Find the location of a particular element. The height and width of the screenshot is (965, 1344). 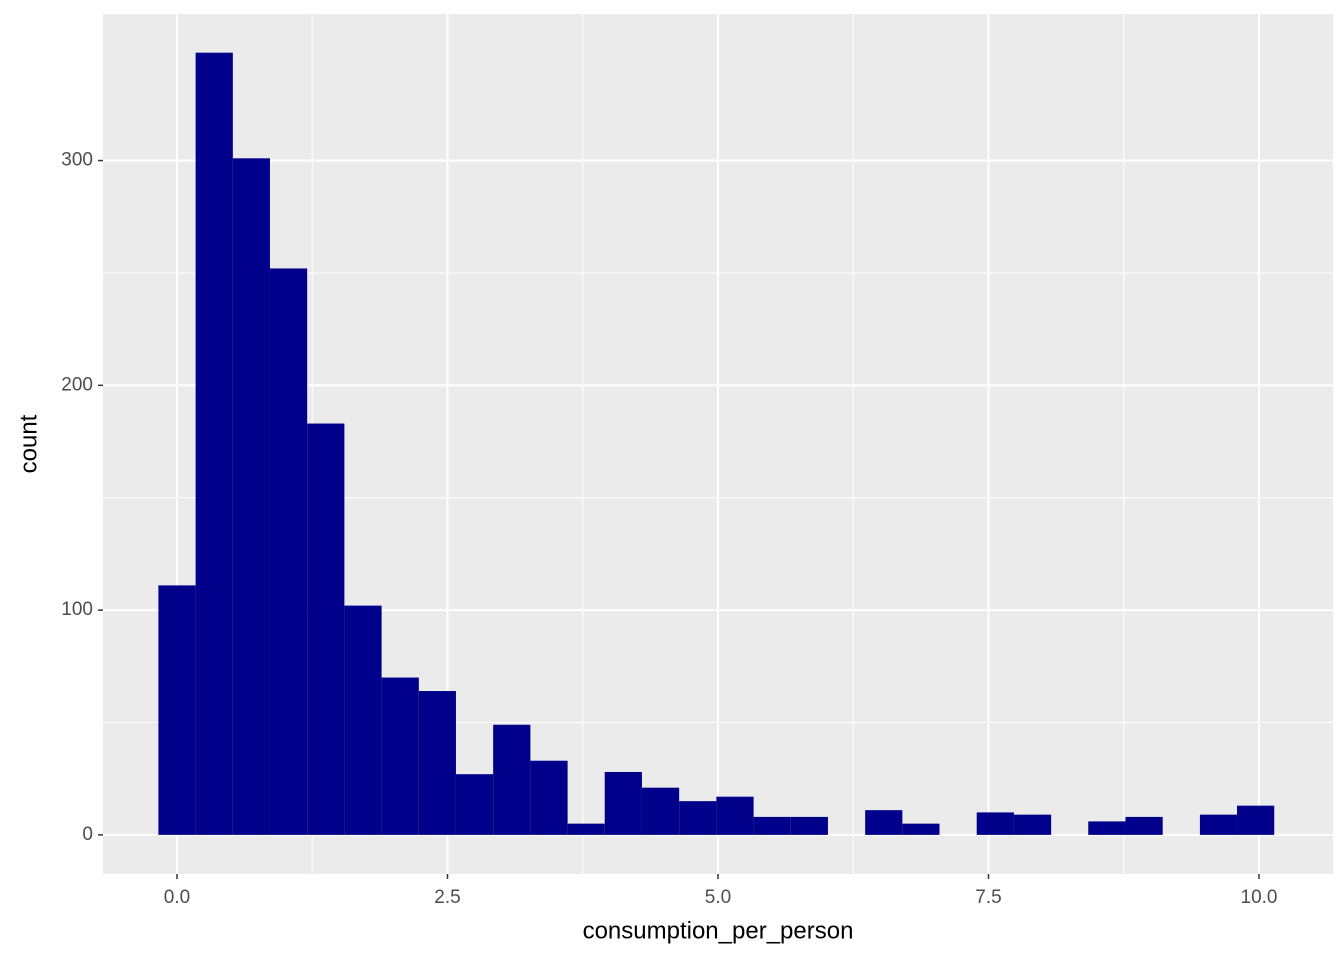

x-tick-label: 10.0 is located at coordinates (1259, 897).